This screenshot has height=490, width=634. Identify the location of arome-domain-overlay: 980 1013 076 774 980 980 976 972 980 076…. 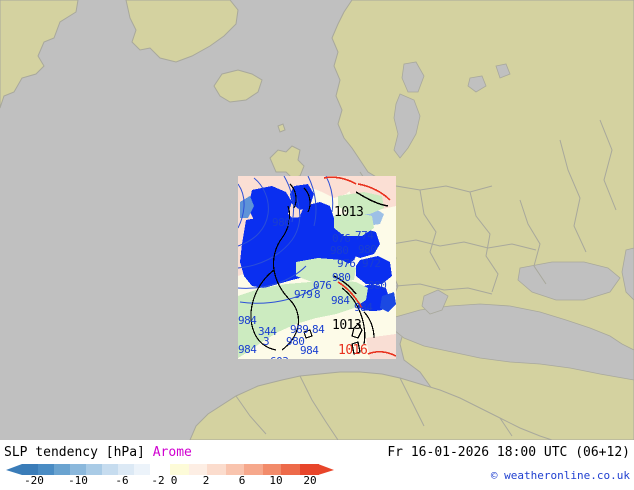
(317, 267).